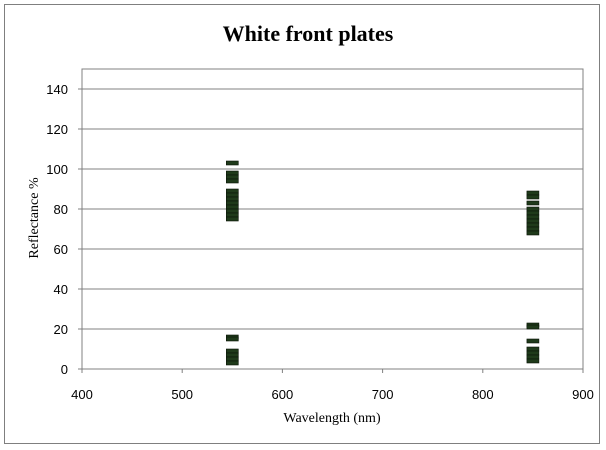 Image resolution: width=606 pixels, height=450 pixels. I want to click on x-tick-label: 500, so click(182, 394).